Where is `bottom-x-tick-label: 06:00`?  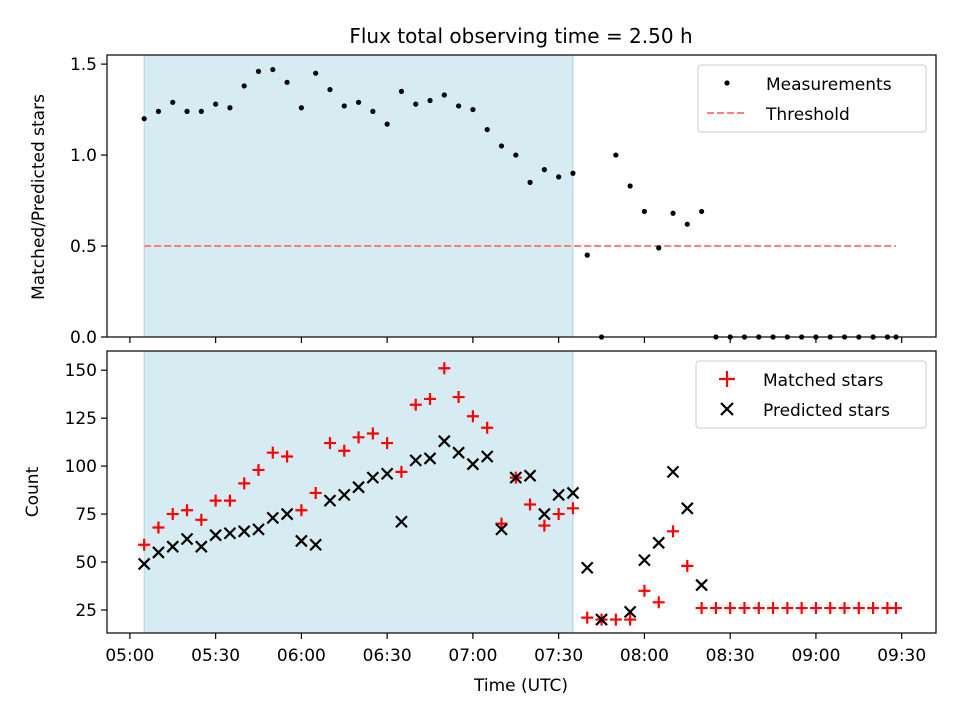 bottom-x-tick-label: 06:00 is located at coordinates (301, 656).